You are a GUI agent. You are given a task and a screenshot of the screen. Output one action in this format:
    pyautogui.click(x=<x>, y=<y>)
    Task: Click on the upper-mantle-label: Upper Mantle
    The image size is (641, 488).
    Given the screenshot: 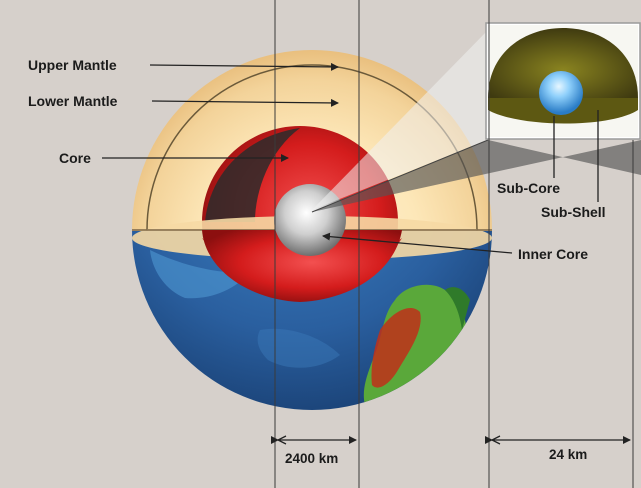 What is the action you would take?
    pyautogui.click(x=72, y=65)
    